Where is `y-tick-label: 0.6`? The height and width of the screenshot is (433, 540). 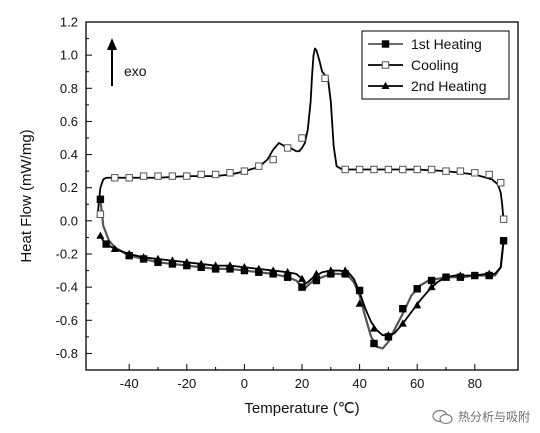
y-tick-label: 0.6 is located at coordinates (69, 121).